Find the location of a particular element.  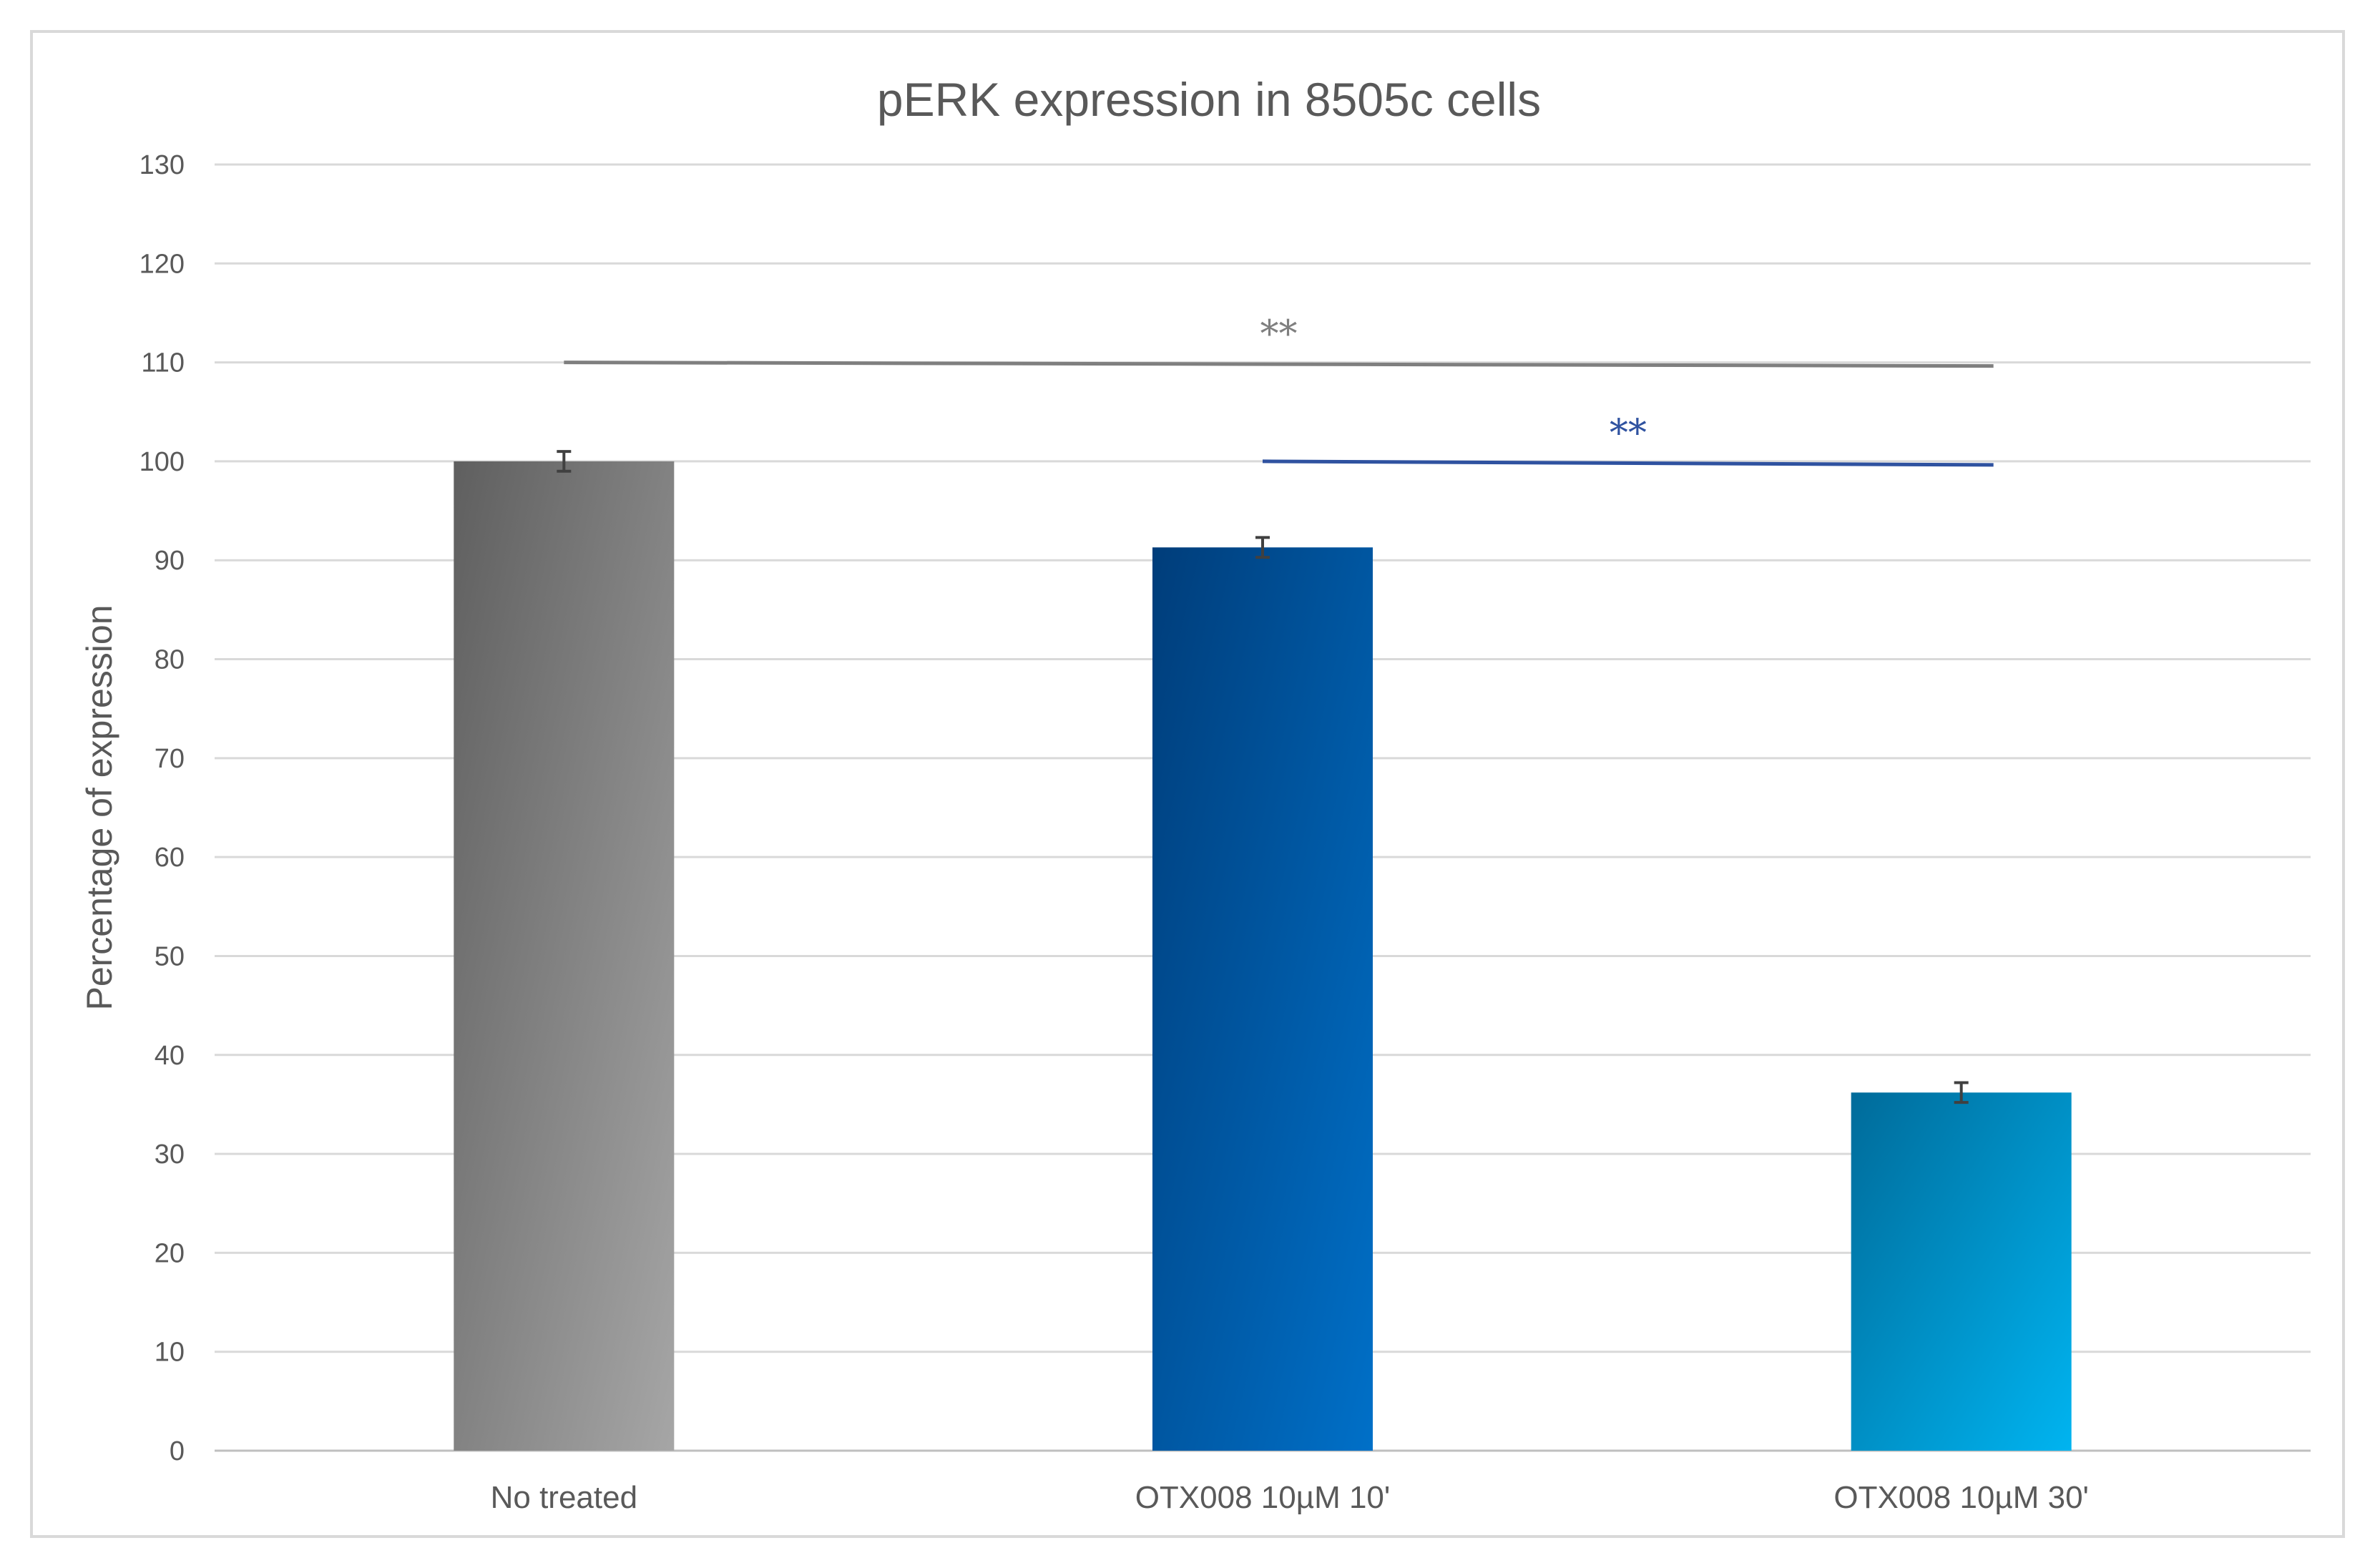

x-category-label: OTX008 10µM 10' is located at coordinates (1263, 1498).